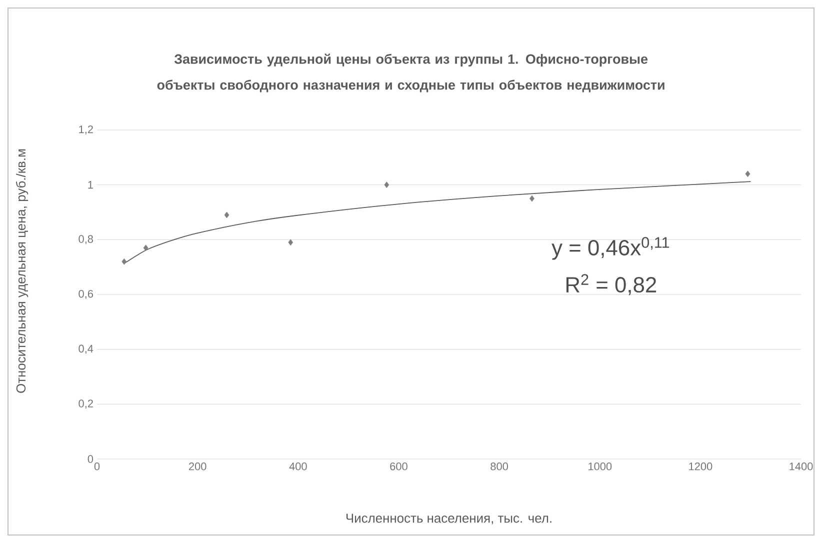 The height and width of the screenshot is (543, 822). What do you see at coordinates (86, 349) in the screenshot?
I see `y-tick-label: 0,4` at bounding box center [86, 349].